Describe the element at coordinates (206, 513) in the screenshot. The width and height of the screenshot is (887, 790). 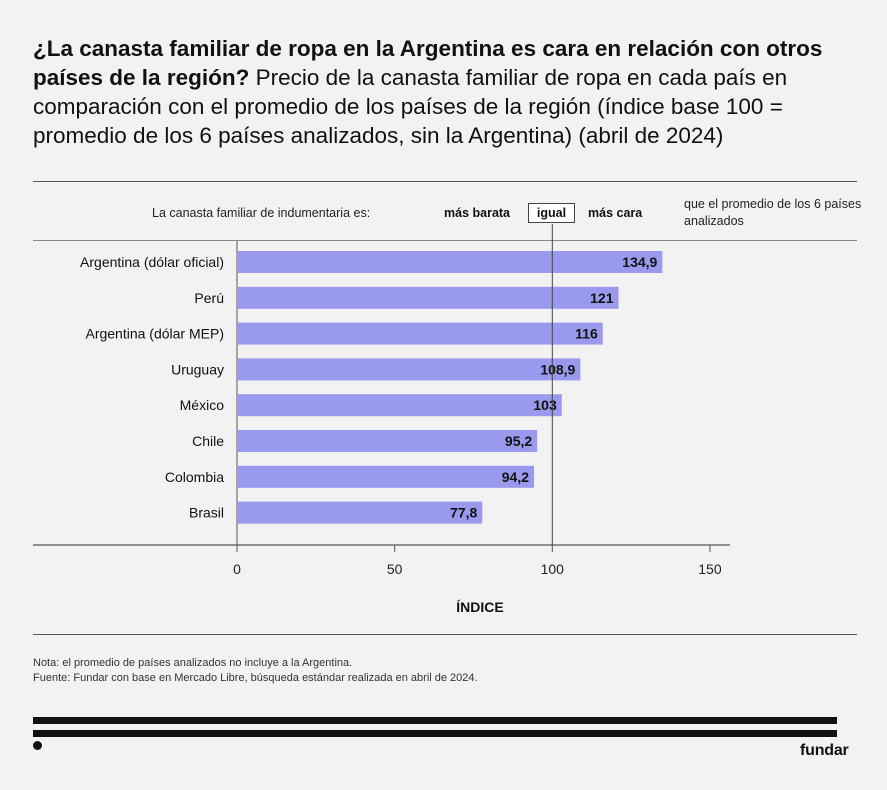
I see `category-label: Brasil` at that location.